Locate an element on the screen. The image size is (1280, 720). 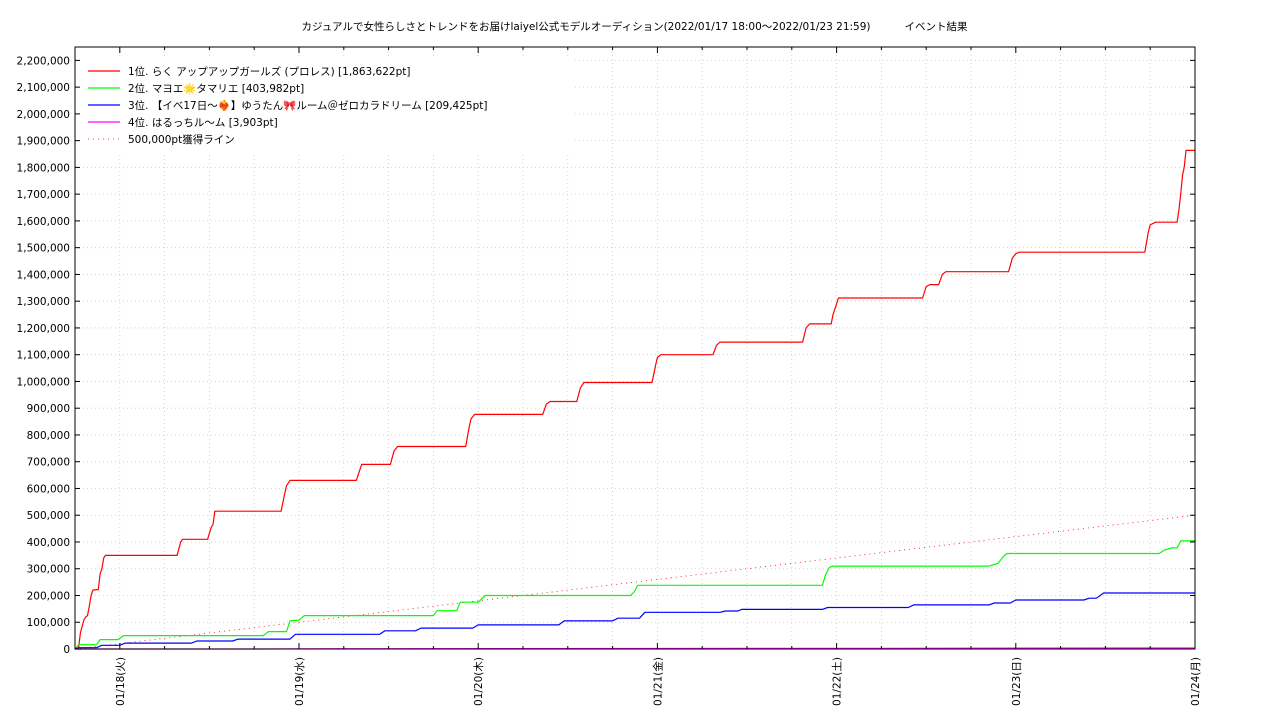
legend-background is located at coordinates (326, 104).